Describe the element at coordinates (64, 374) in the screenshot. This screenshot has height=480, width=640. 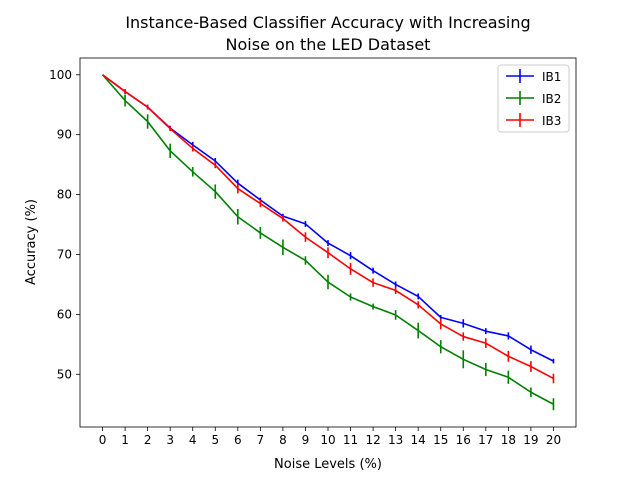
I see `y-tick-label: 50` at that location.